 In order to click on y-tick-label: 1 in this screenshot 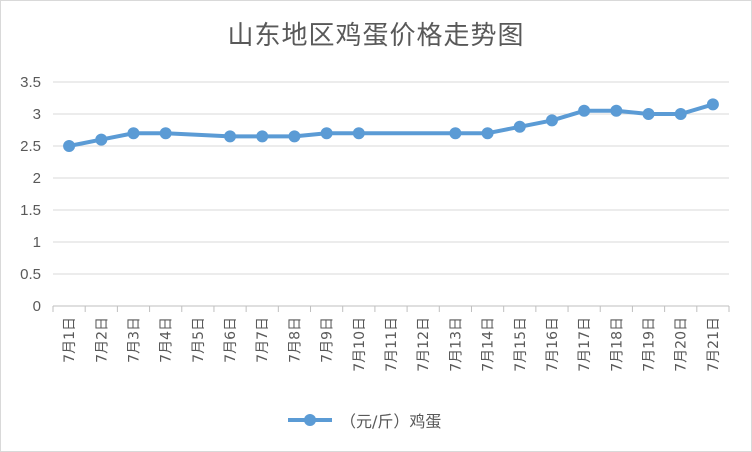, I will do `click(37, 242)`.